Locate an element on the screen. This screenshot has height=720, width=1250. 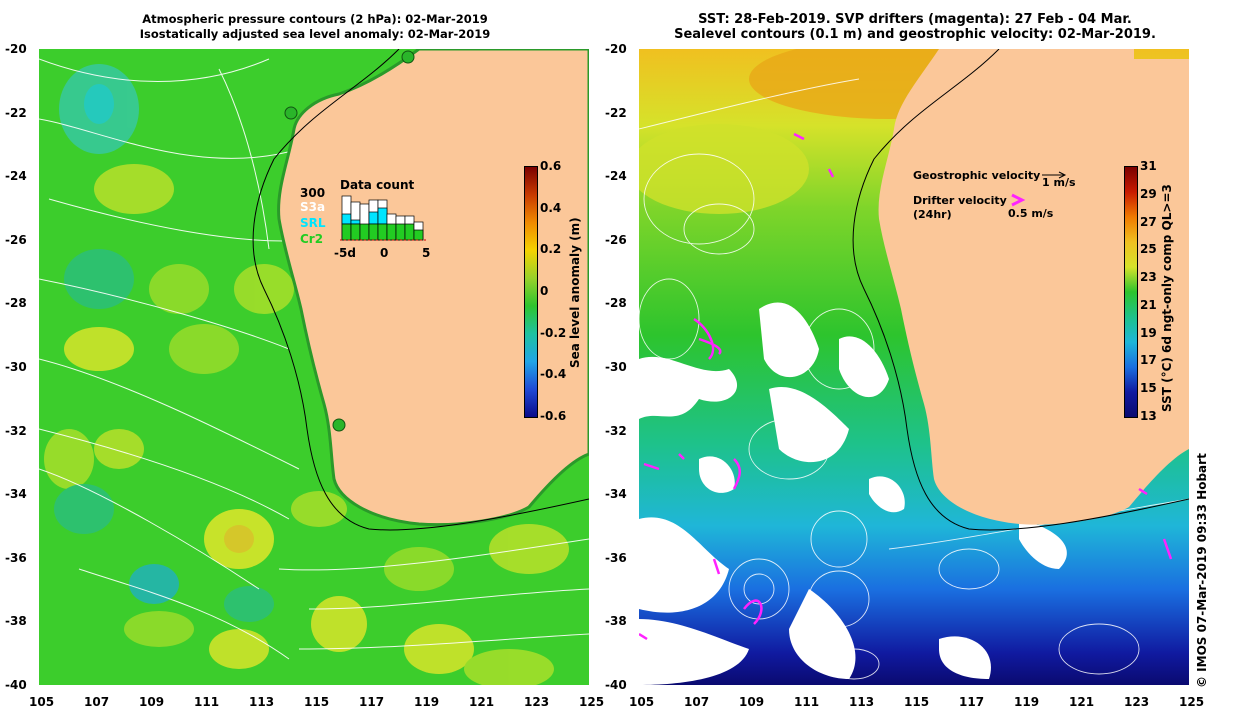
right-ytick: -32 is located at coordinates (616, 430).